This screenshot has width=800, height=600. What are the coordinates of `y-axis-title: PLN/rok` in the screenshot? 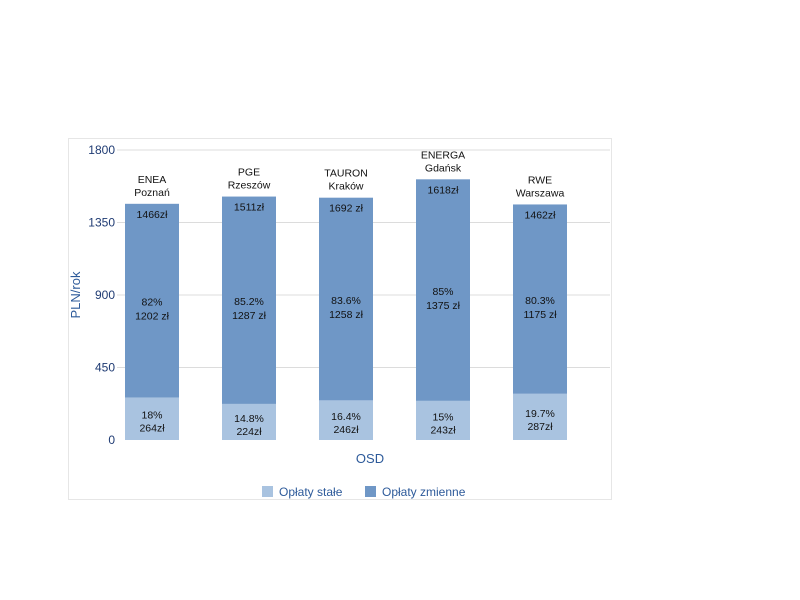 It's located at (75, 294).